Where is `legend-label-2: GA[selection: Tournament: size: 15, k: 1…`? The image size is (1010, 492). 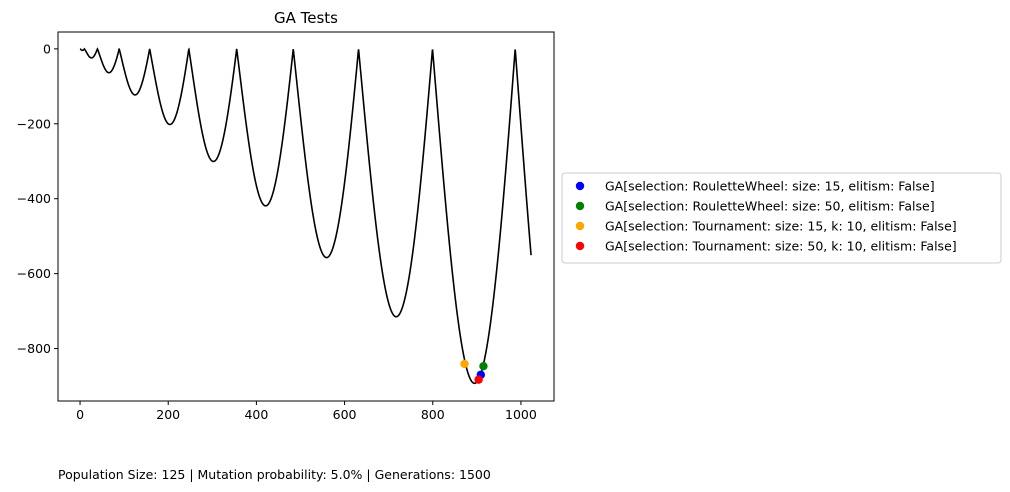
legend-label-2: GA[selection: Tournament: size: 15, k: 1… is located at coordinates (781, 226).